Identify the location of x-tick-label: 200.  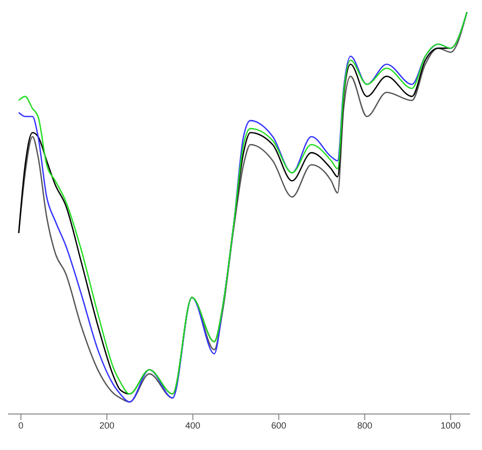
(106, 425).